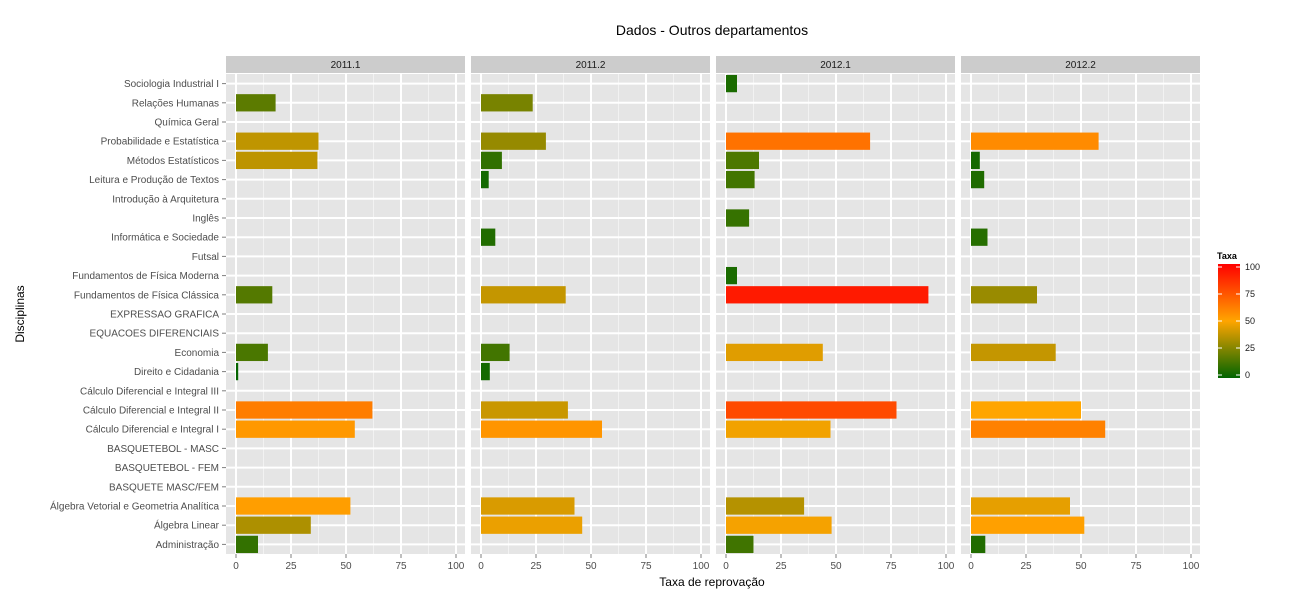 This screenshot has width=1300, height=600. I want to click on chart-title: Dados - Outros departamentos, so click(712, 30).